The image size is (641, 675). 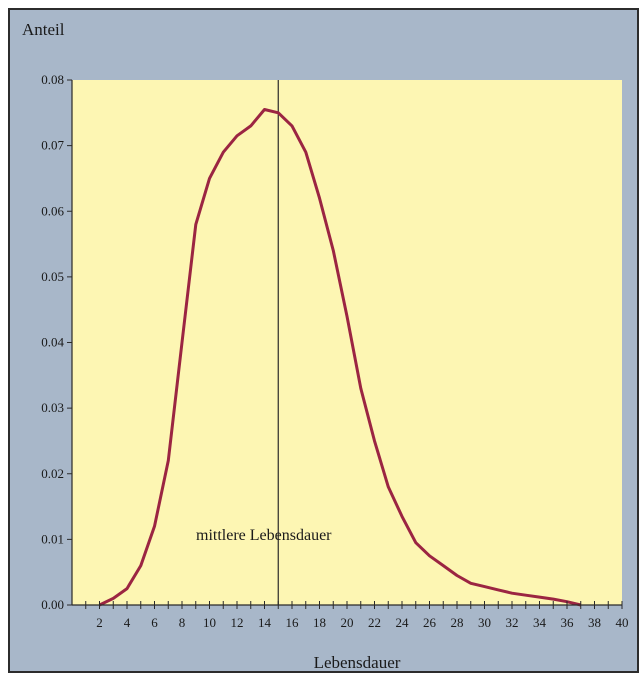 I want to click on y-axis-title: Anteil, so click(x=43, y=29).